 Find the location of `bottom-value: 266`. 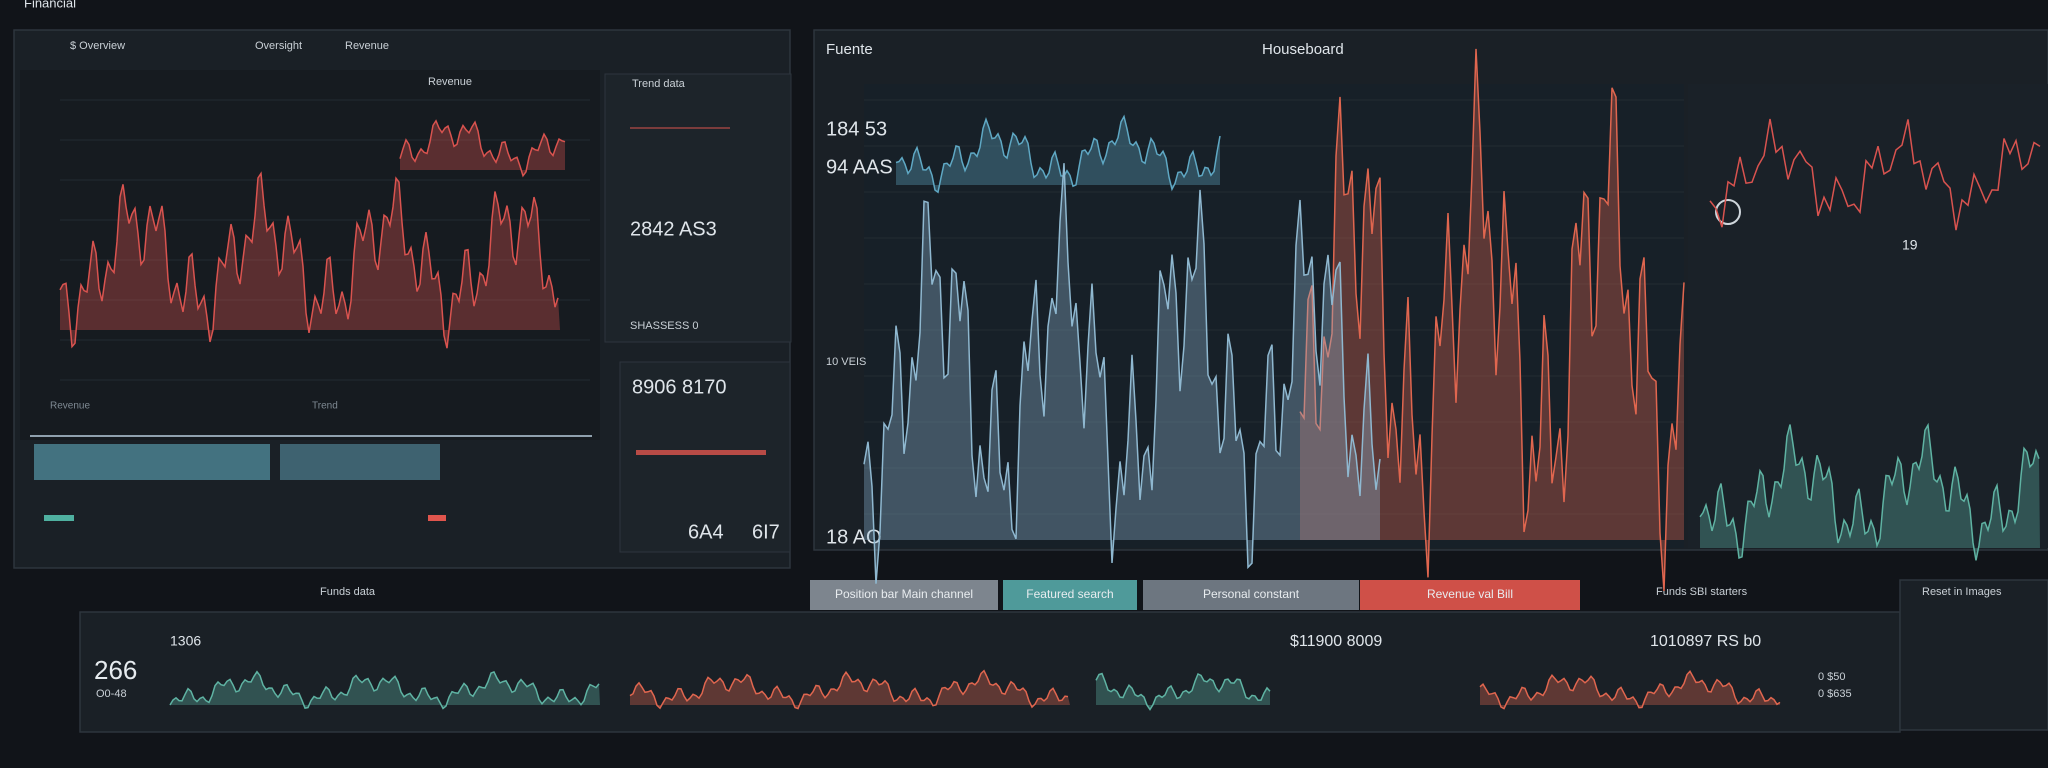

bottom-value: 266 is located at coordinates (115, 670).